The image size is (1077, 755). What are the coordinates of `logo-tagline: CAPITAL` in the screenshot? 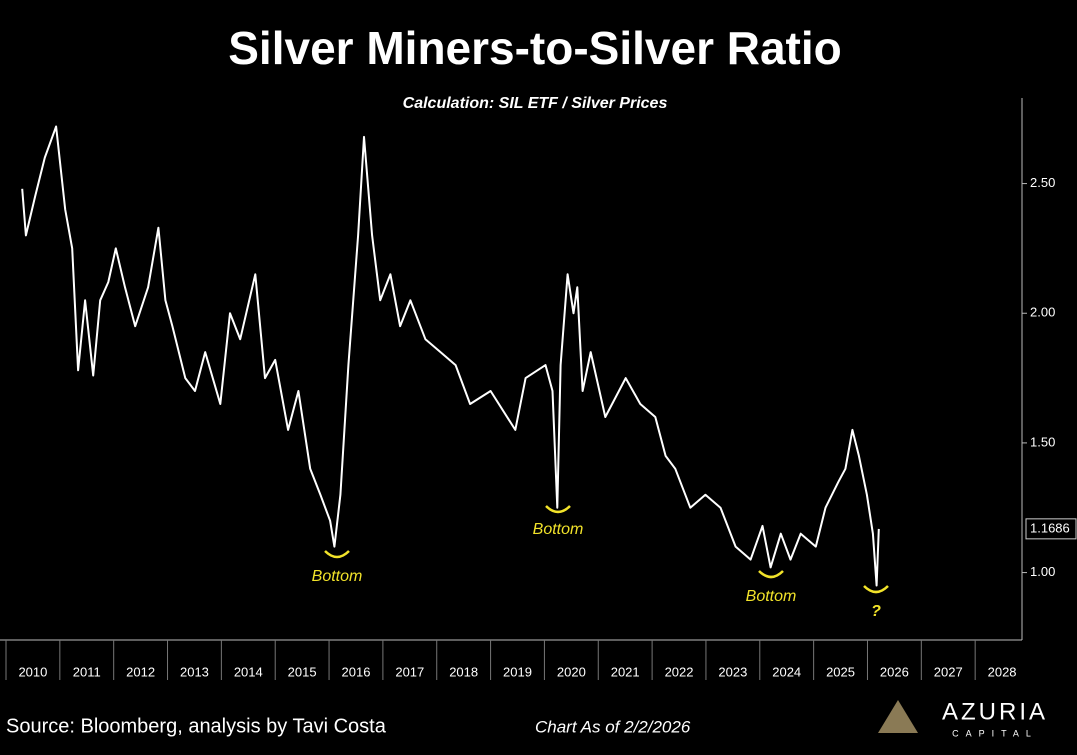 It's located at (995, 733).